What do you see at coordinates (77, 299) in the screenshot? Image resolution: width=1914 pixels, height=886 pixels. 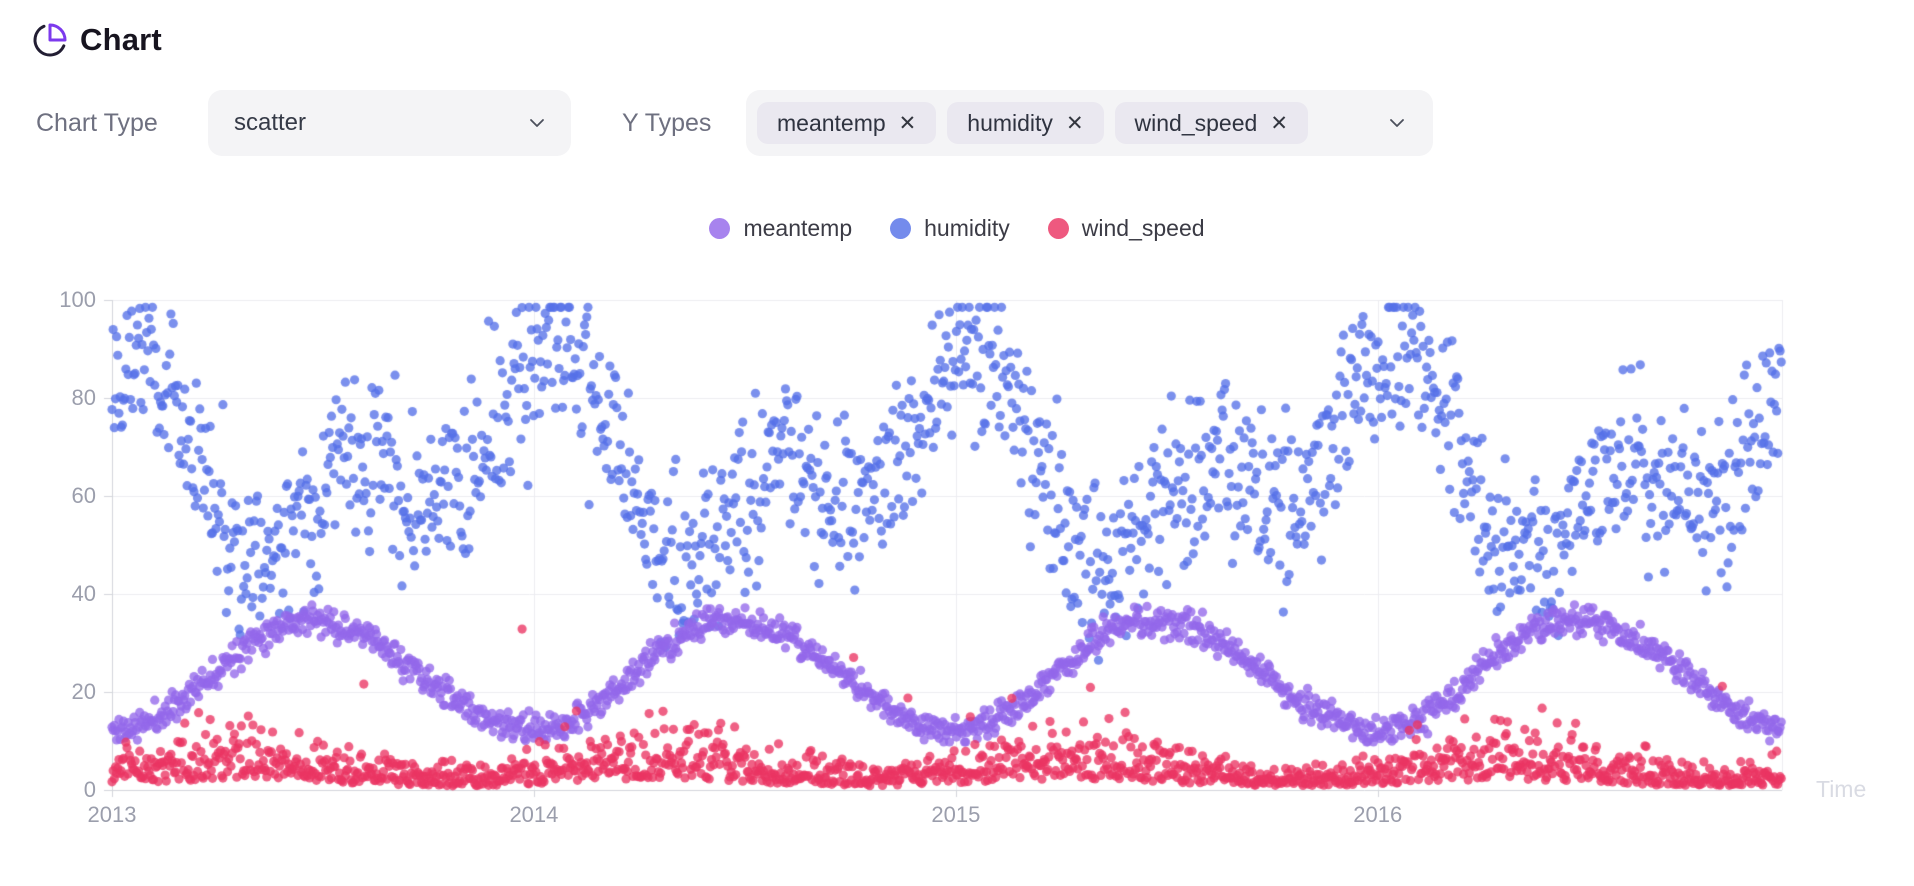 I see `y-axis-tick-label: 100` at bounding box center [77, 299].